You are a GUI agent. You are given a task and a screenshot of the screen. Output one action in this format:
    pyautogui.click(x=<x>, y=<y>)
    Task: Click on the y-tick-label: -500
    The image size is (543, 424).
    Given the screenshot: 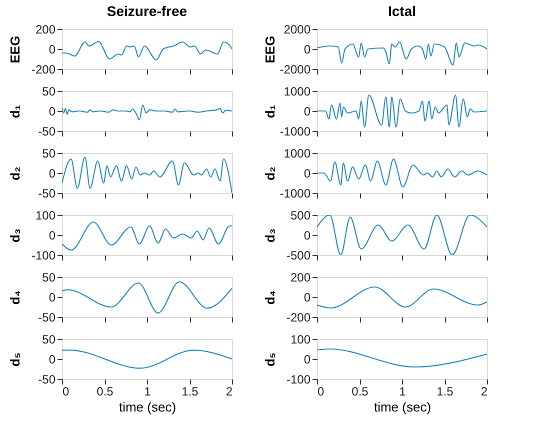 What is the action you would take?
    pyautogui.click(x=298, y=255)
    